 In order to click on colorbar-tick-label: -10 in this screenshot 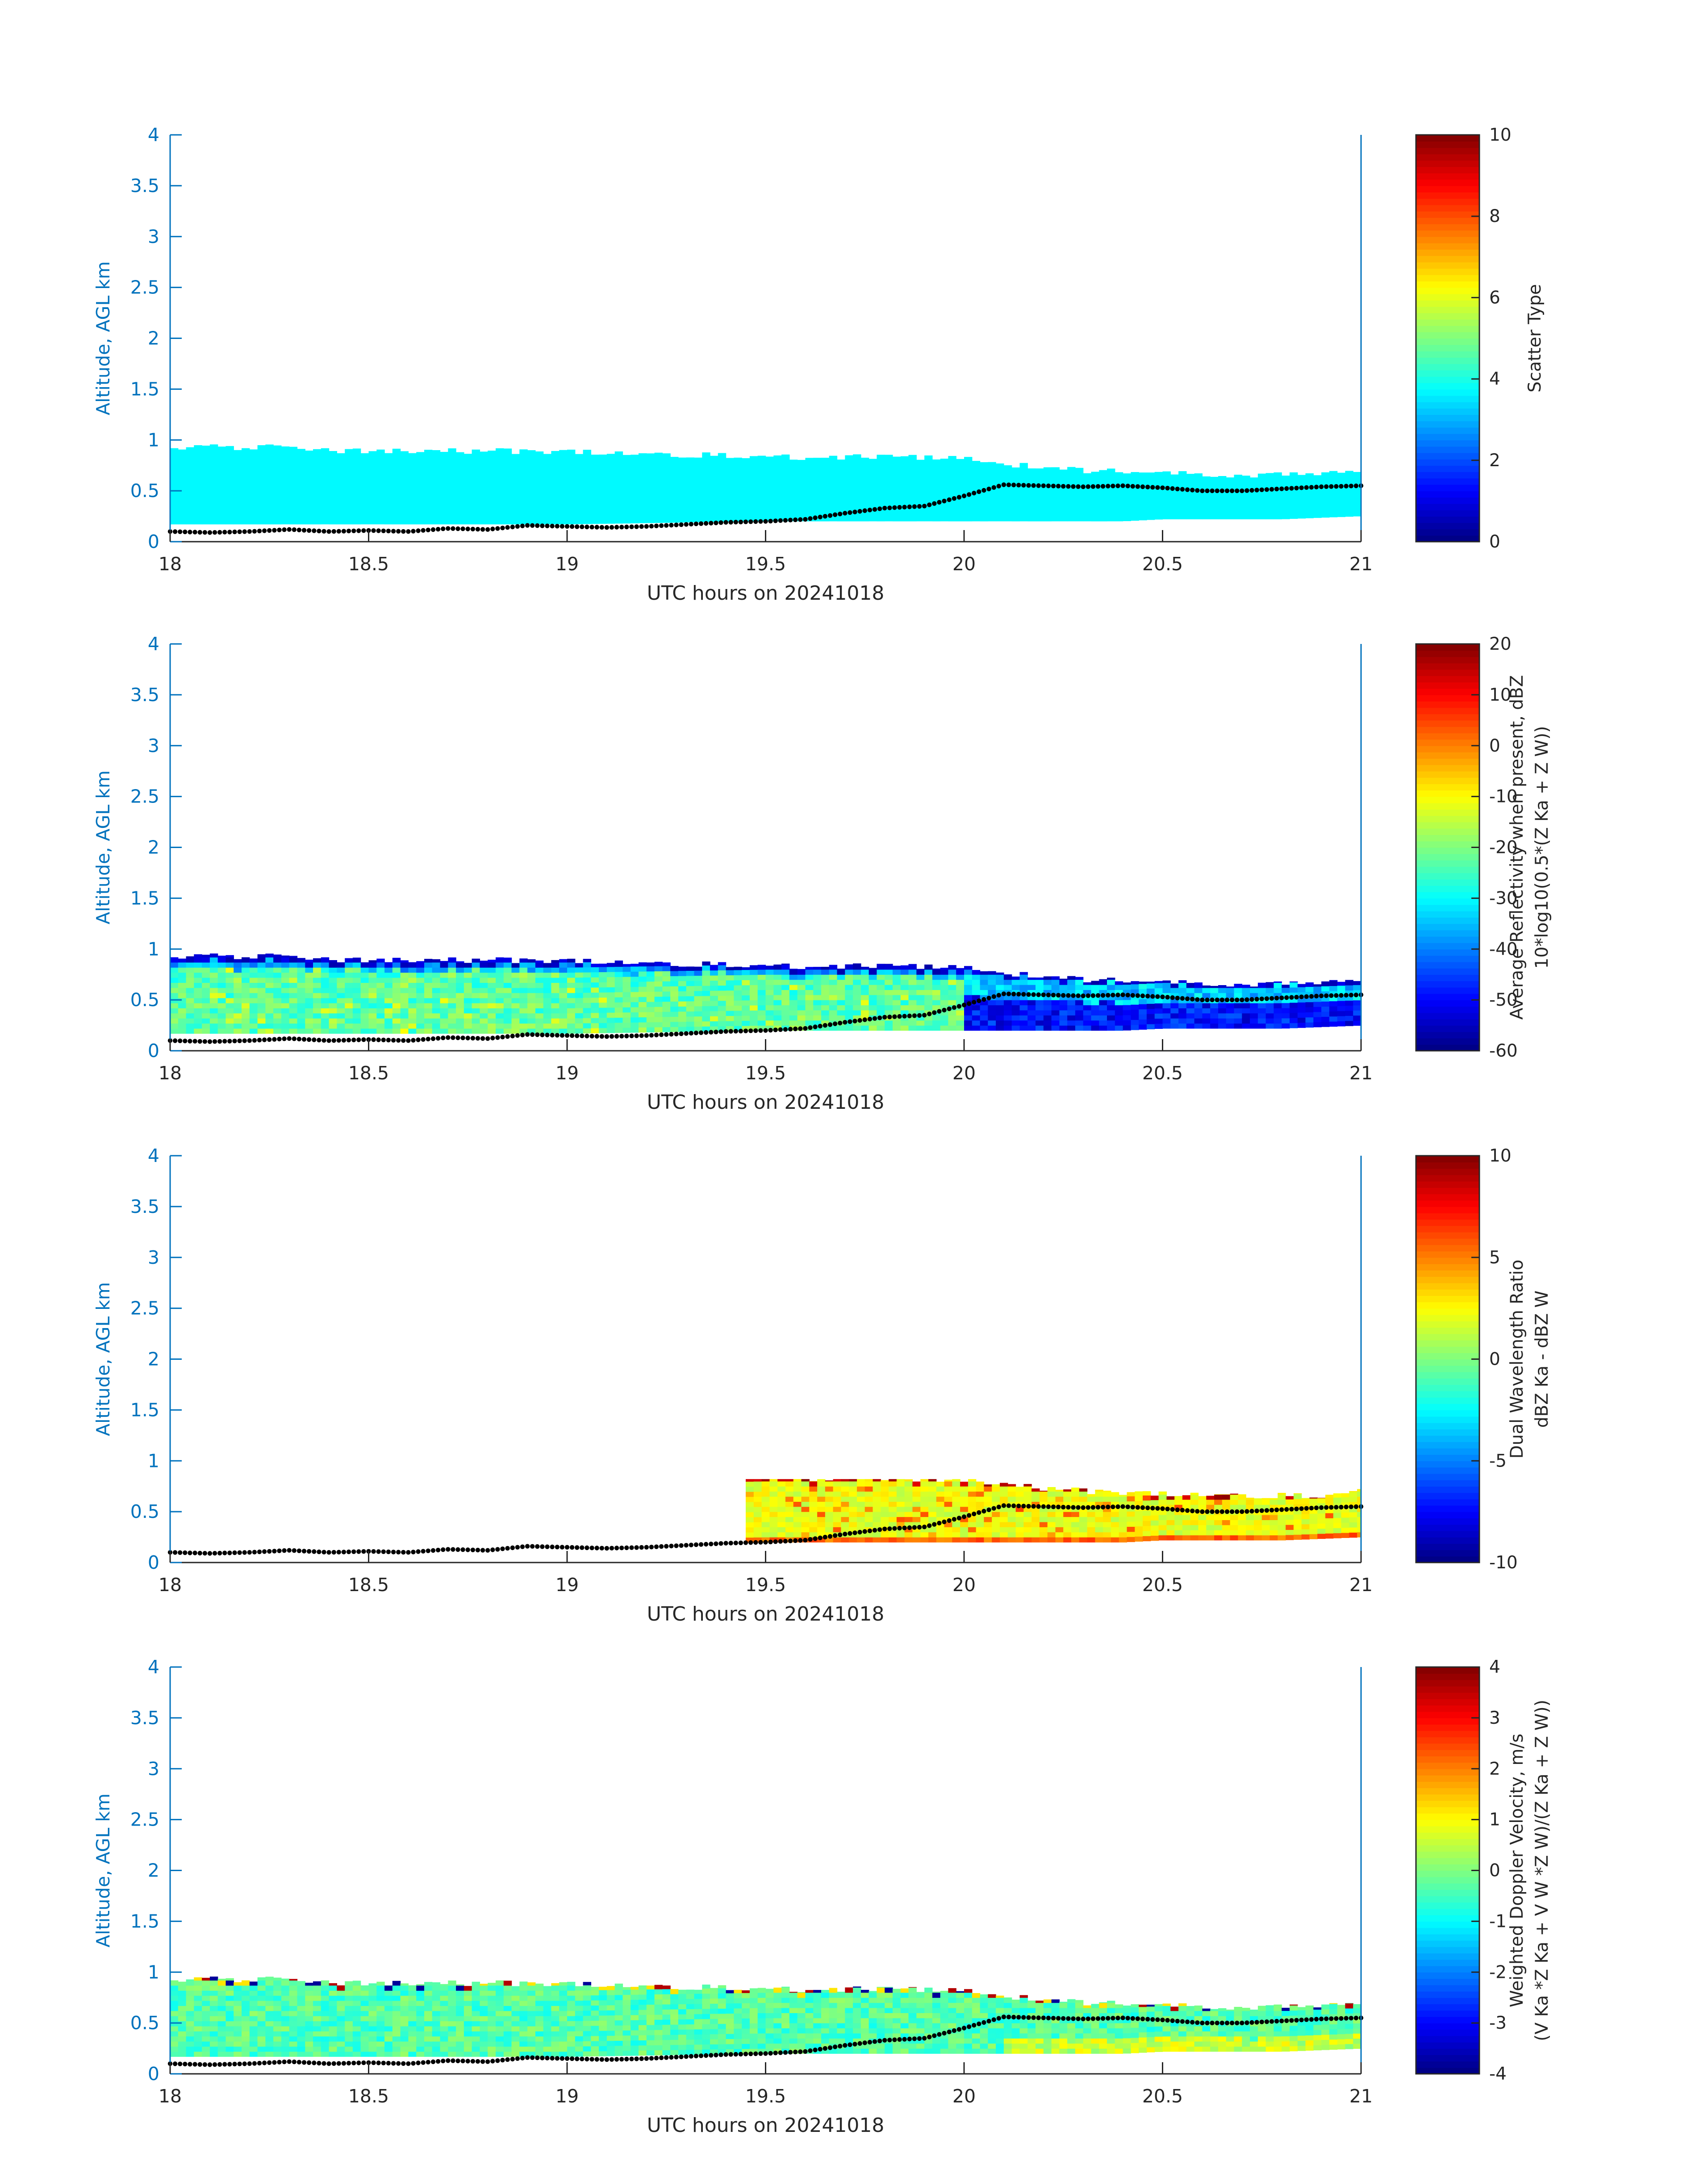, I will do `click(1503, 1563)`.